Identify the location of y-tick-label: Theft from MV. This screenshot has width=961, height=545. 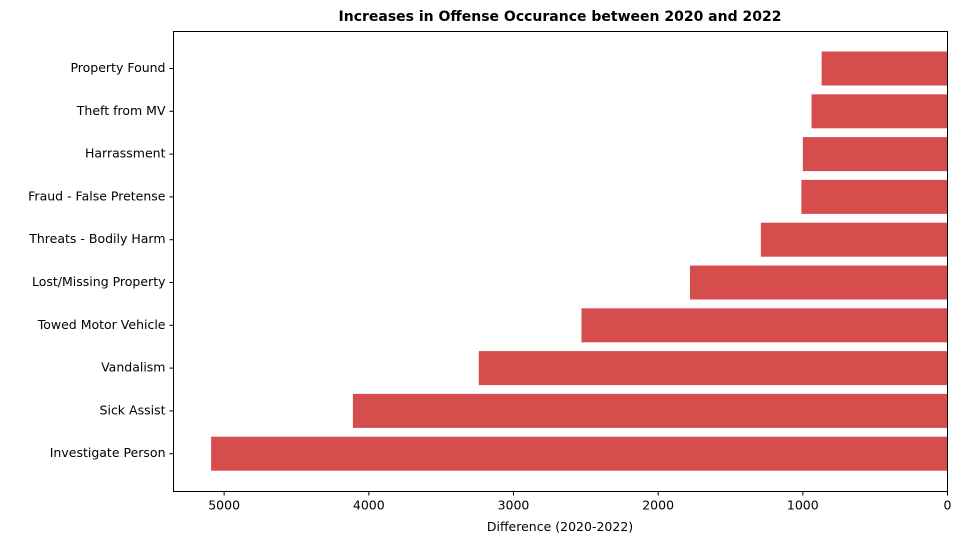
(121, 110).